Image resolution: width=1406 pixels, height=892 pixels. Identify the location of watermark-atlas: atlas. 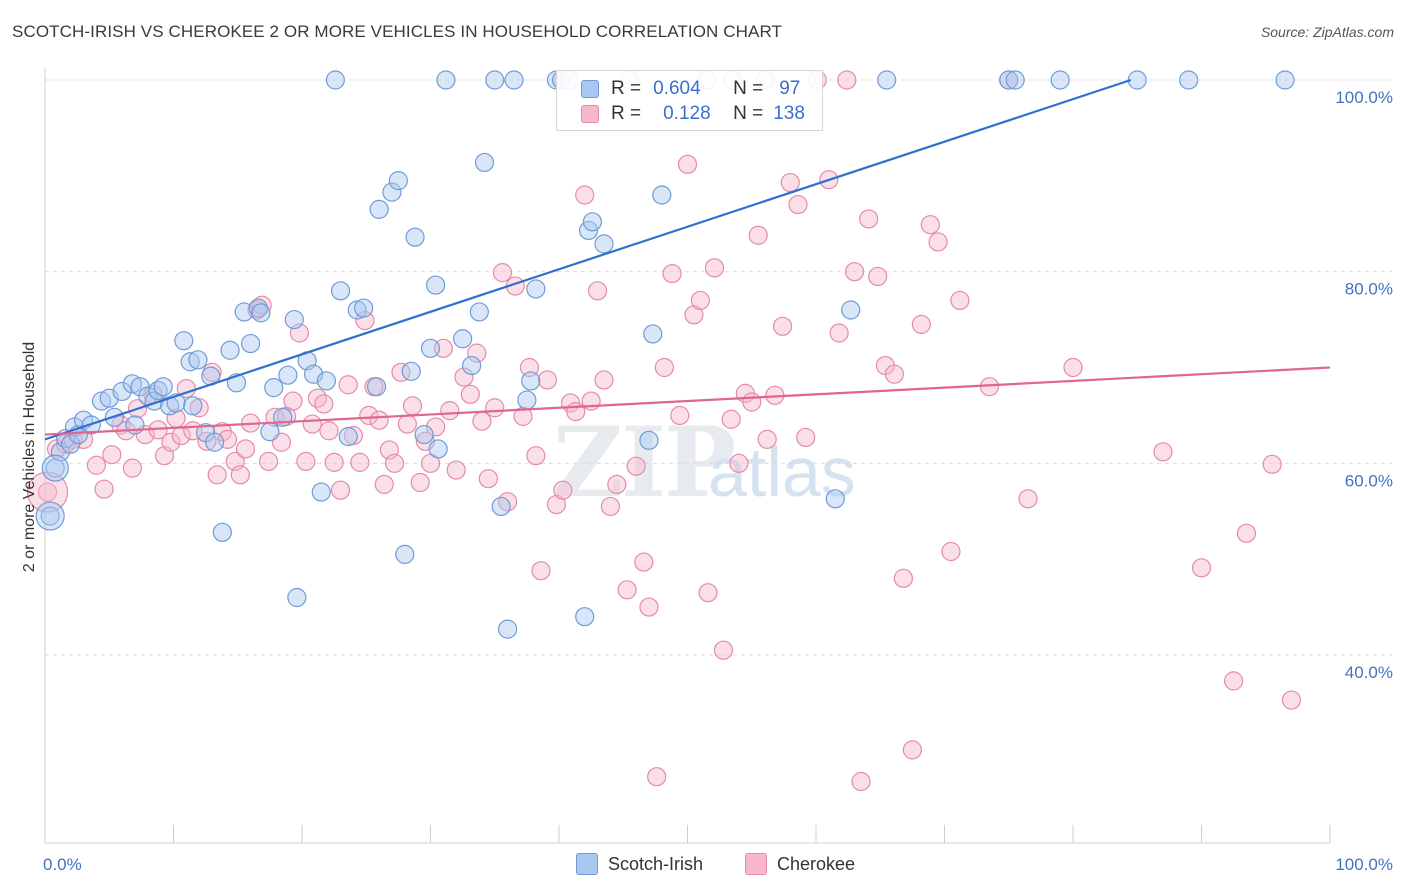
(782, 472).